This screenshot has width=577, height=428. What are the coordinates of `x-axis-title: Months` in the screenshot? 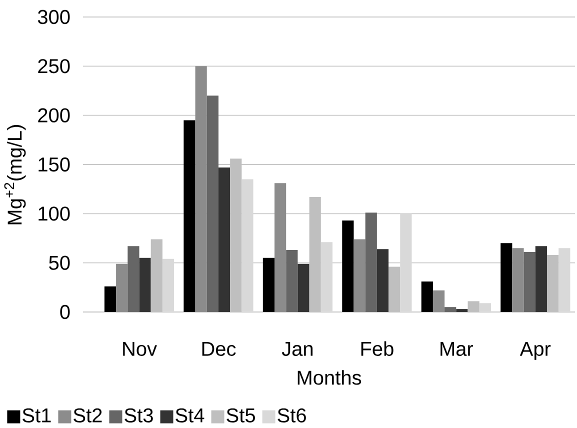 It's located at (330, 377).